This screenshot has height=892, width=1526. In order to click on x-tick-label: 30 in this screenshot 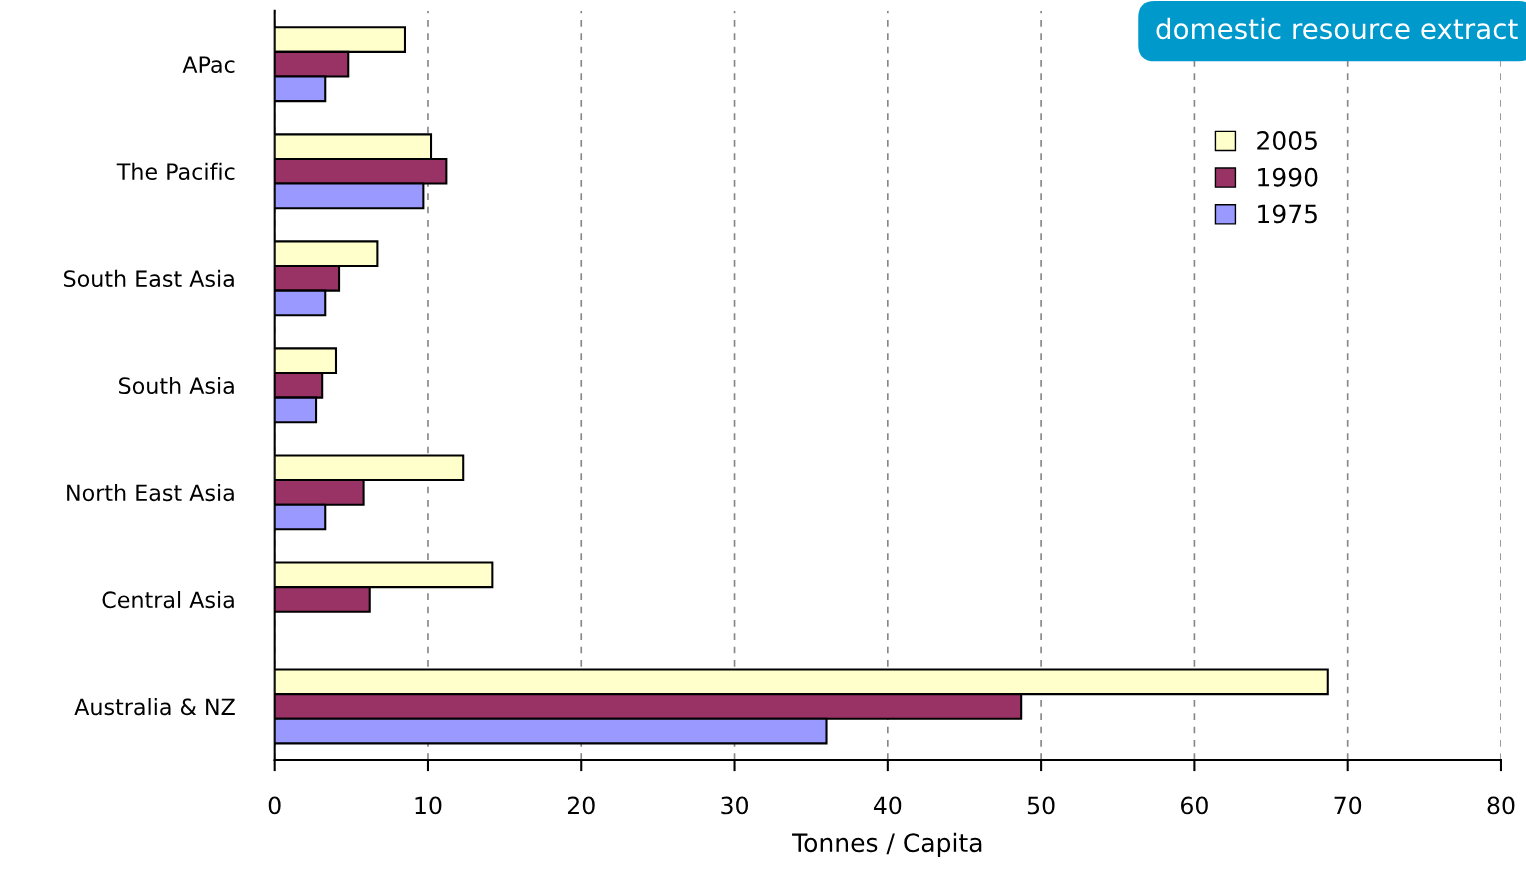, I will do `click(734, 805)`.